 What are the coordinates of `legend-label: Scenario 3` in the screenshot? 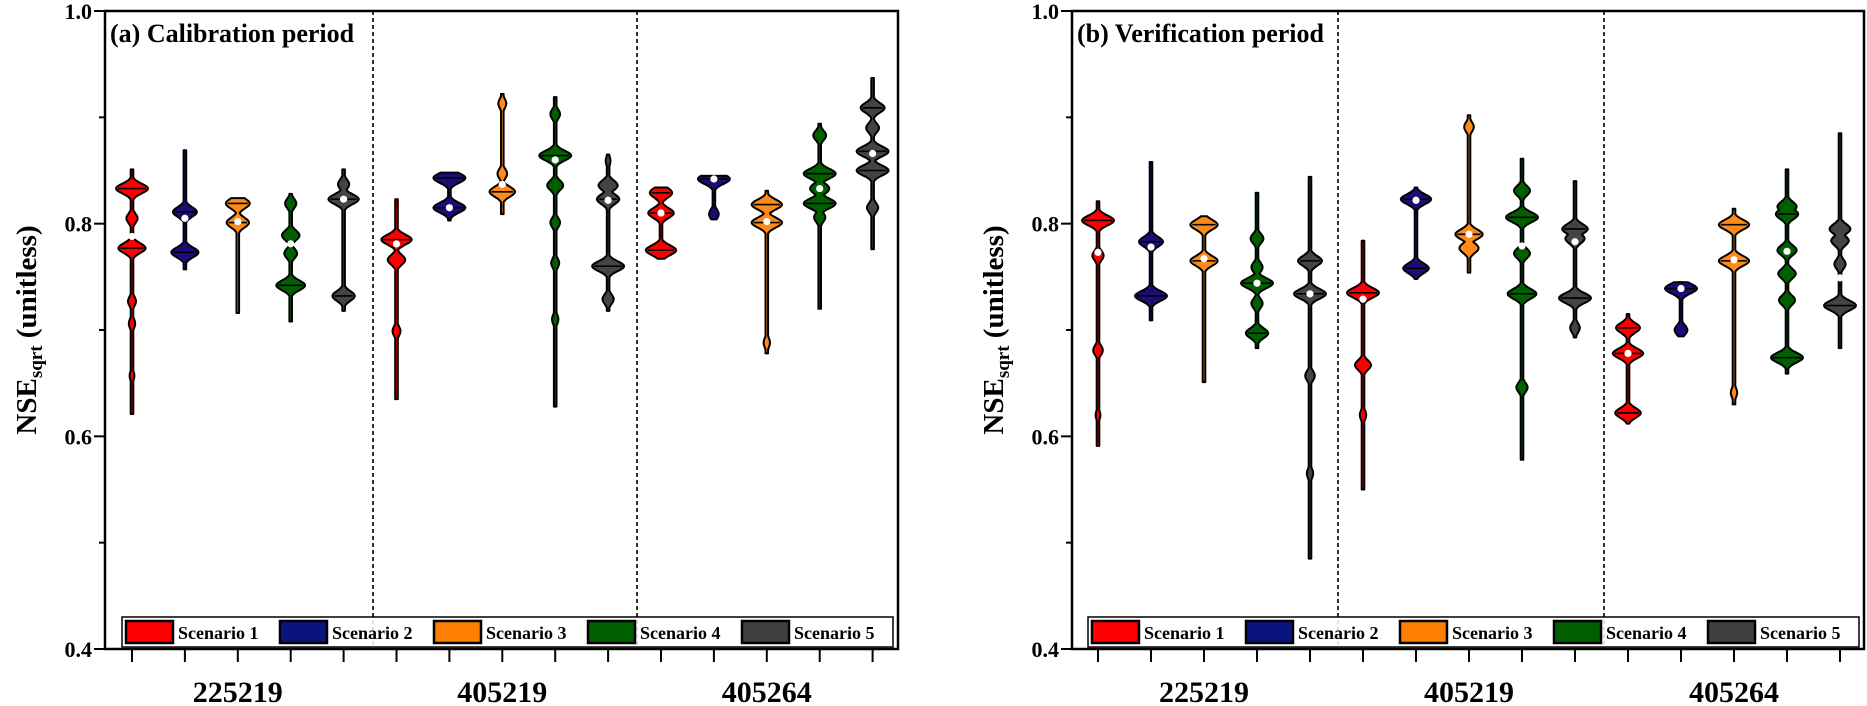 It's located at (526, 633).